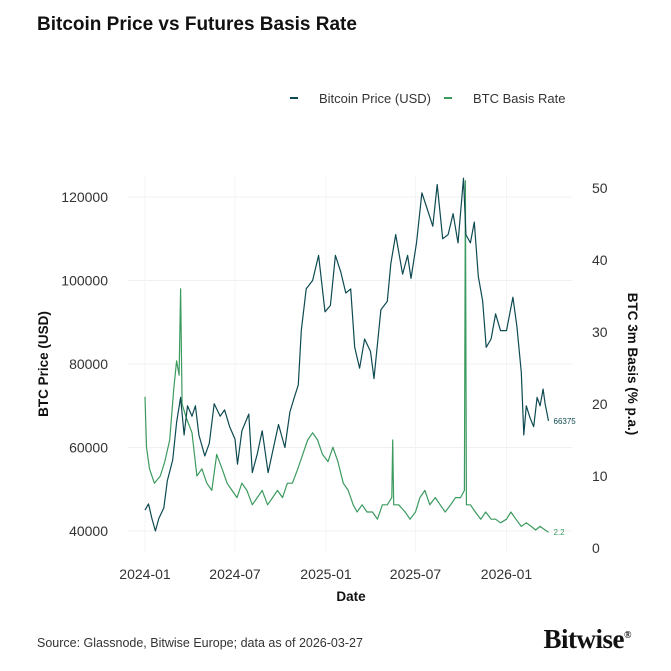 The width and height of the screenshot is (671, 671). What do you see at coordinates (565, 421) in the screenshot?
I see `price-end-label: 66375` at bounding box center [565, 421].